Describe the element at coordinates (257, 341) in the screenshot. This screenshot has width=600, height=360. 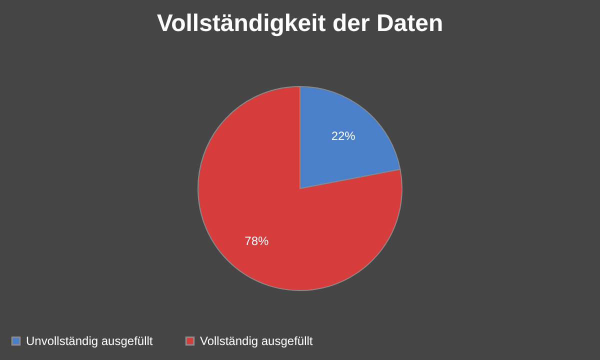
I see `legend-label: Vollständig ausgefüllt` at that location.